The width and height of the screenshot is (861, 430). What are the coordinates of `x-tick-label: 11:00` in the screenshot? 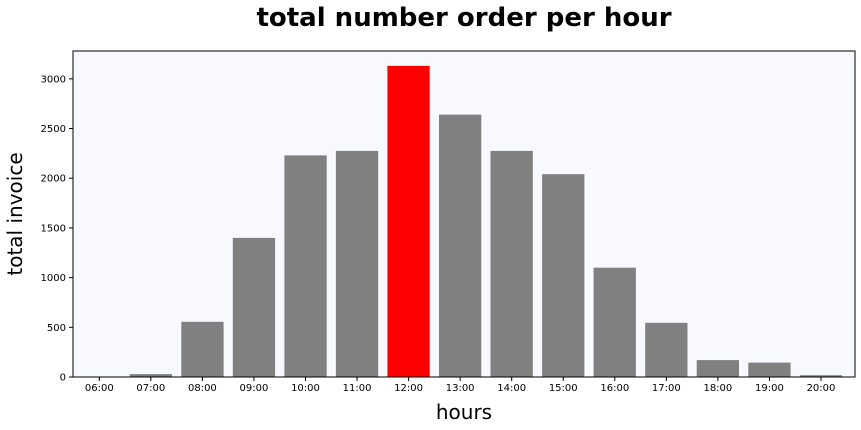 It's located at (357, 388).